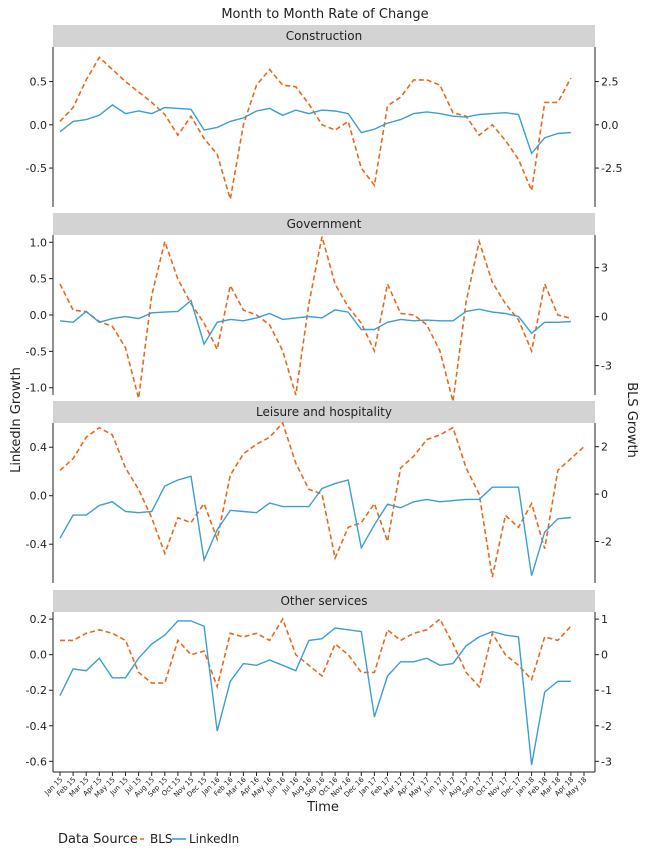 Image resolution: width=645 pixels, height=850 pixels. I want to click on right-tick-label-government-0: -3, so click(606, 366).